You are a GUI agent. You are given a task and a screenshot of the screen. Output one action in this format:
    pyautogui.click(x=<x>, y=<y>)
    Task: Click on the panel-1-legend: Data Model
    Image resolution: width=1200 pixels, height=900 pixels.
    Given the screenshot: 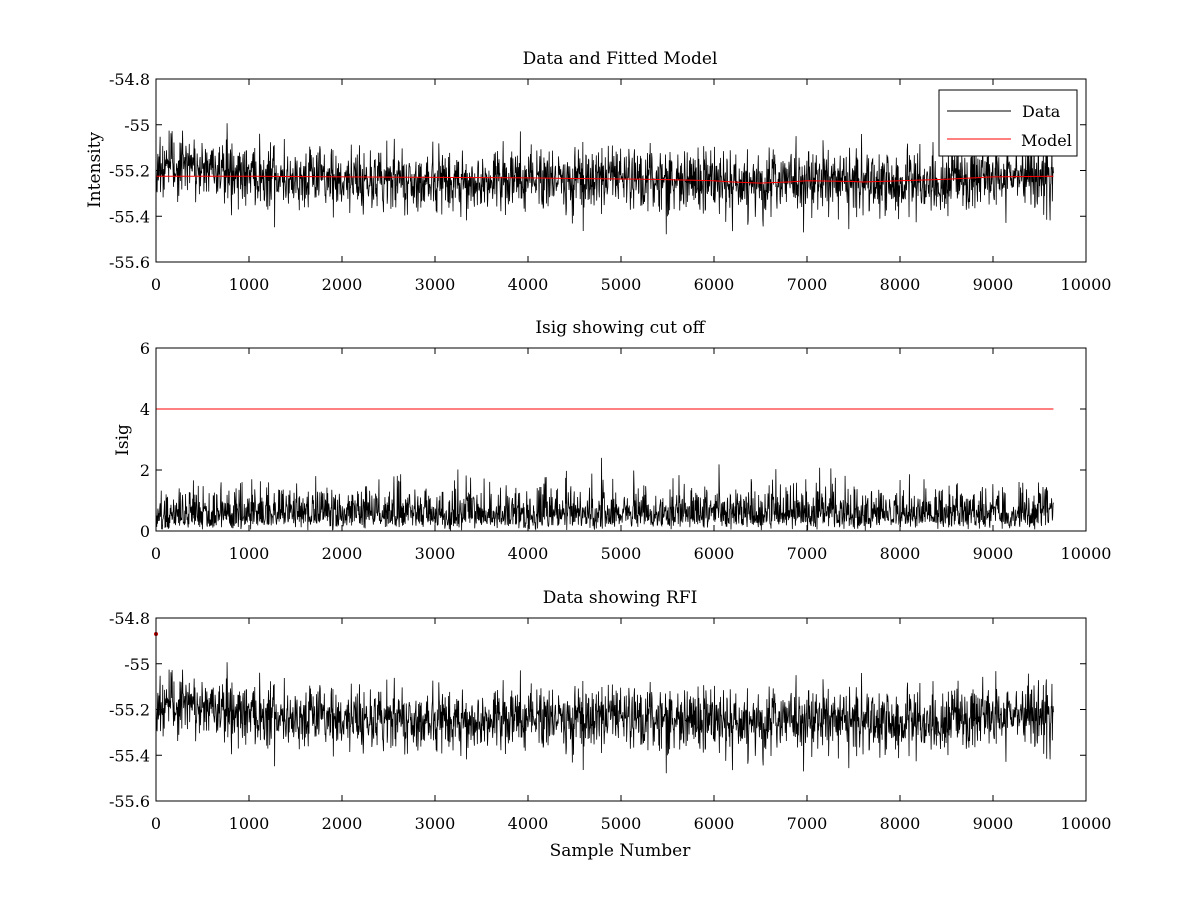 What is the action you would take?
    pyautogui.click(x=1008, y=123)
    